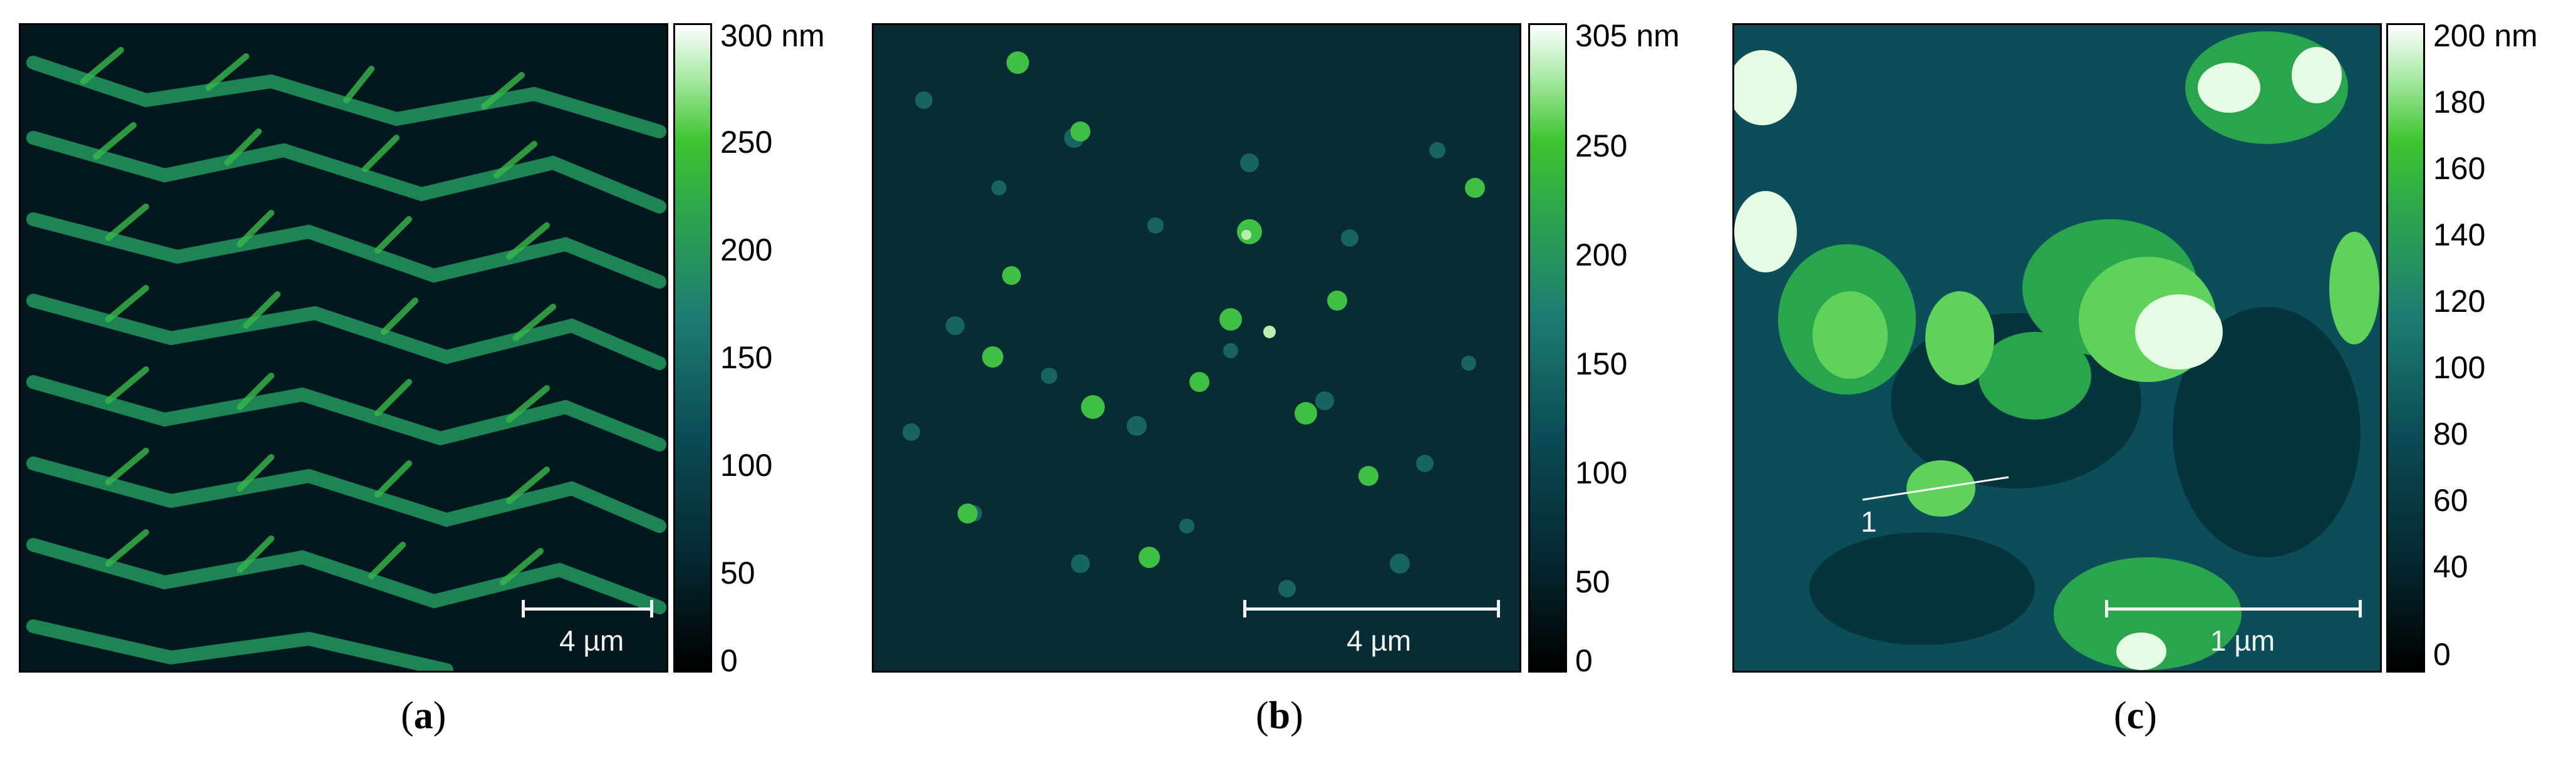  Describe the element at coordinates (2459, 367) in the screenshot. I see `colorbar-tick-c: 100` at that location.